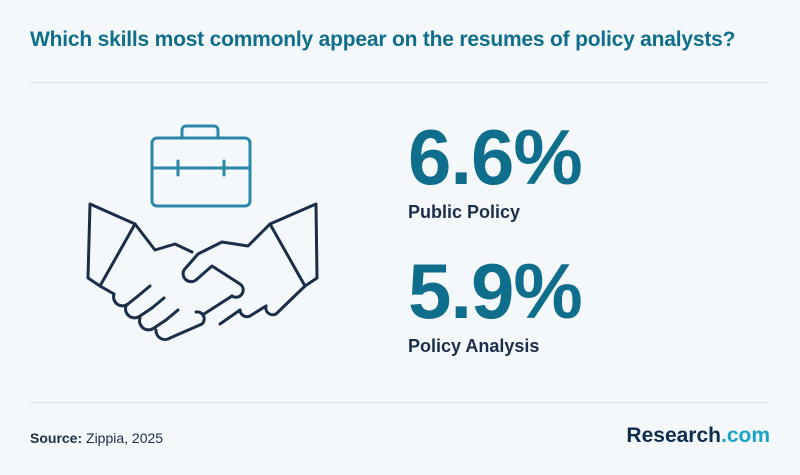 The height and width of the screenshot is (475, 800). I want to click on stat-value: 5.9%, so click(495, 291).